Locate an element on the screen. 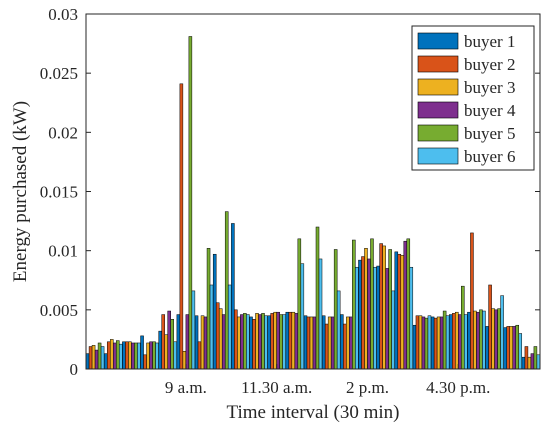 Image resolution: width=550 pixels, height=429 pixels. y-tick-label: 0.02 is located at coordinates (63, 132).